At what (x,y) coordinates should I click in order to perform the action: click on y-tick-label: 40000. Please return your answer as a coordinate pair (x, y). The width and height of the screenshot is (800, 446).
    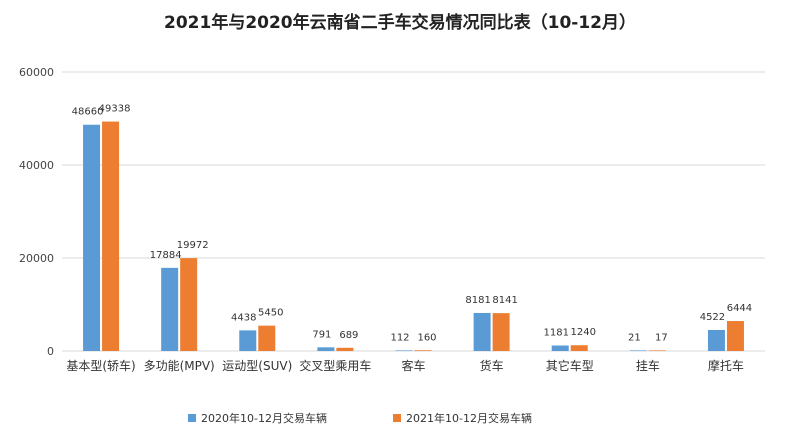
    Looking at the image, I should click on (36, 165).